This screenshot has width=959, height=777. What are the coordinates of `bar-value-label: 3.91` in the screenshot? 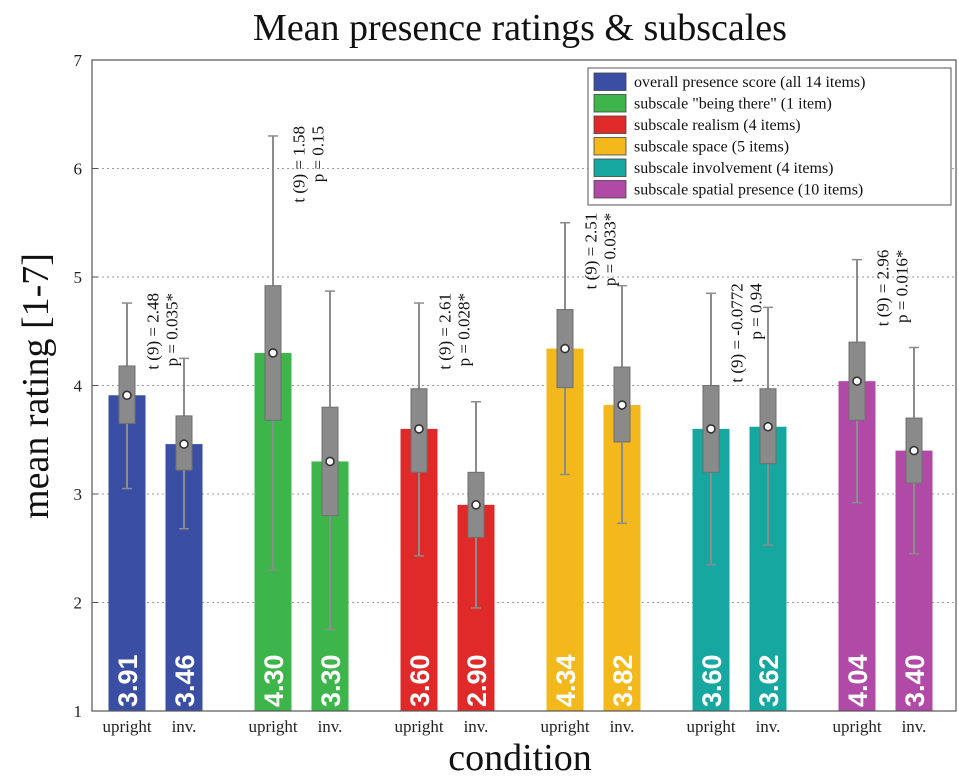 It's located at (128, 680).